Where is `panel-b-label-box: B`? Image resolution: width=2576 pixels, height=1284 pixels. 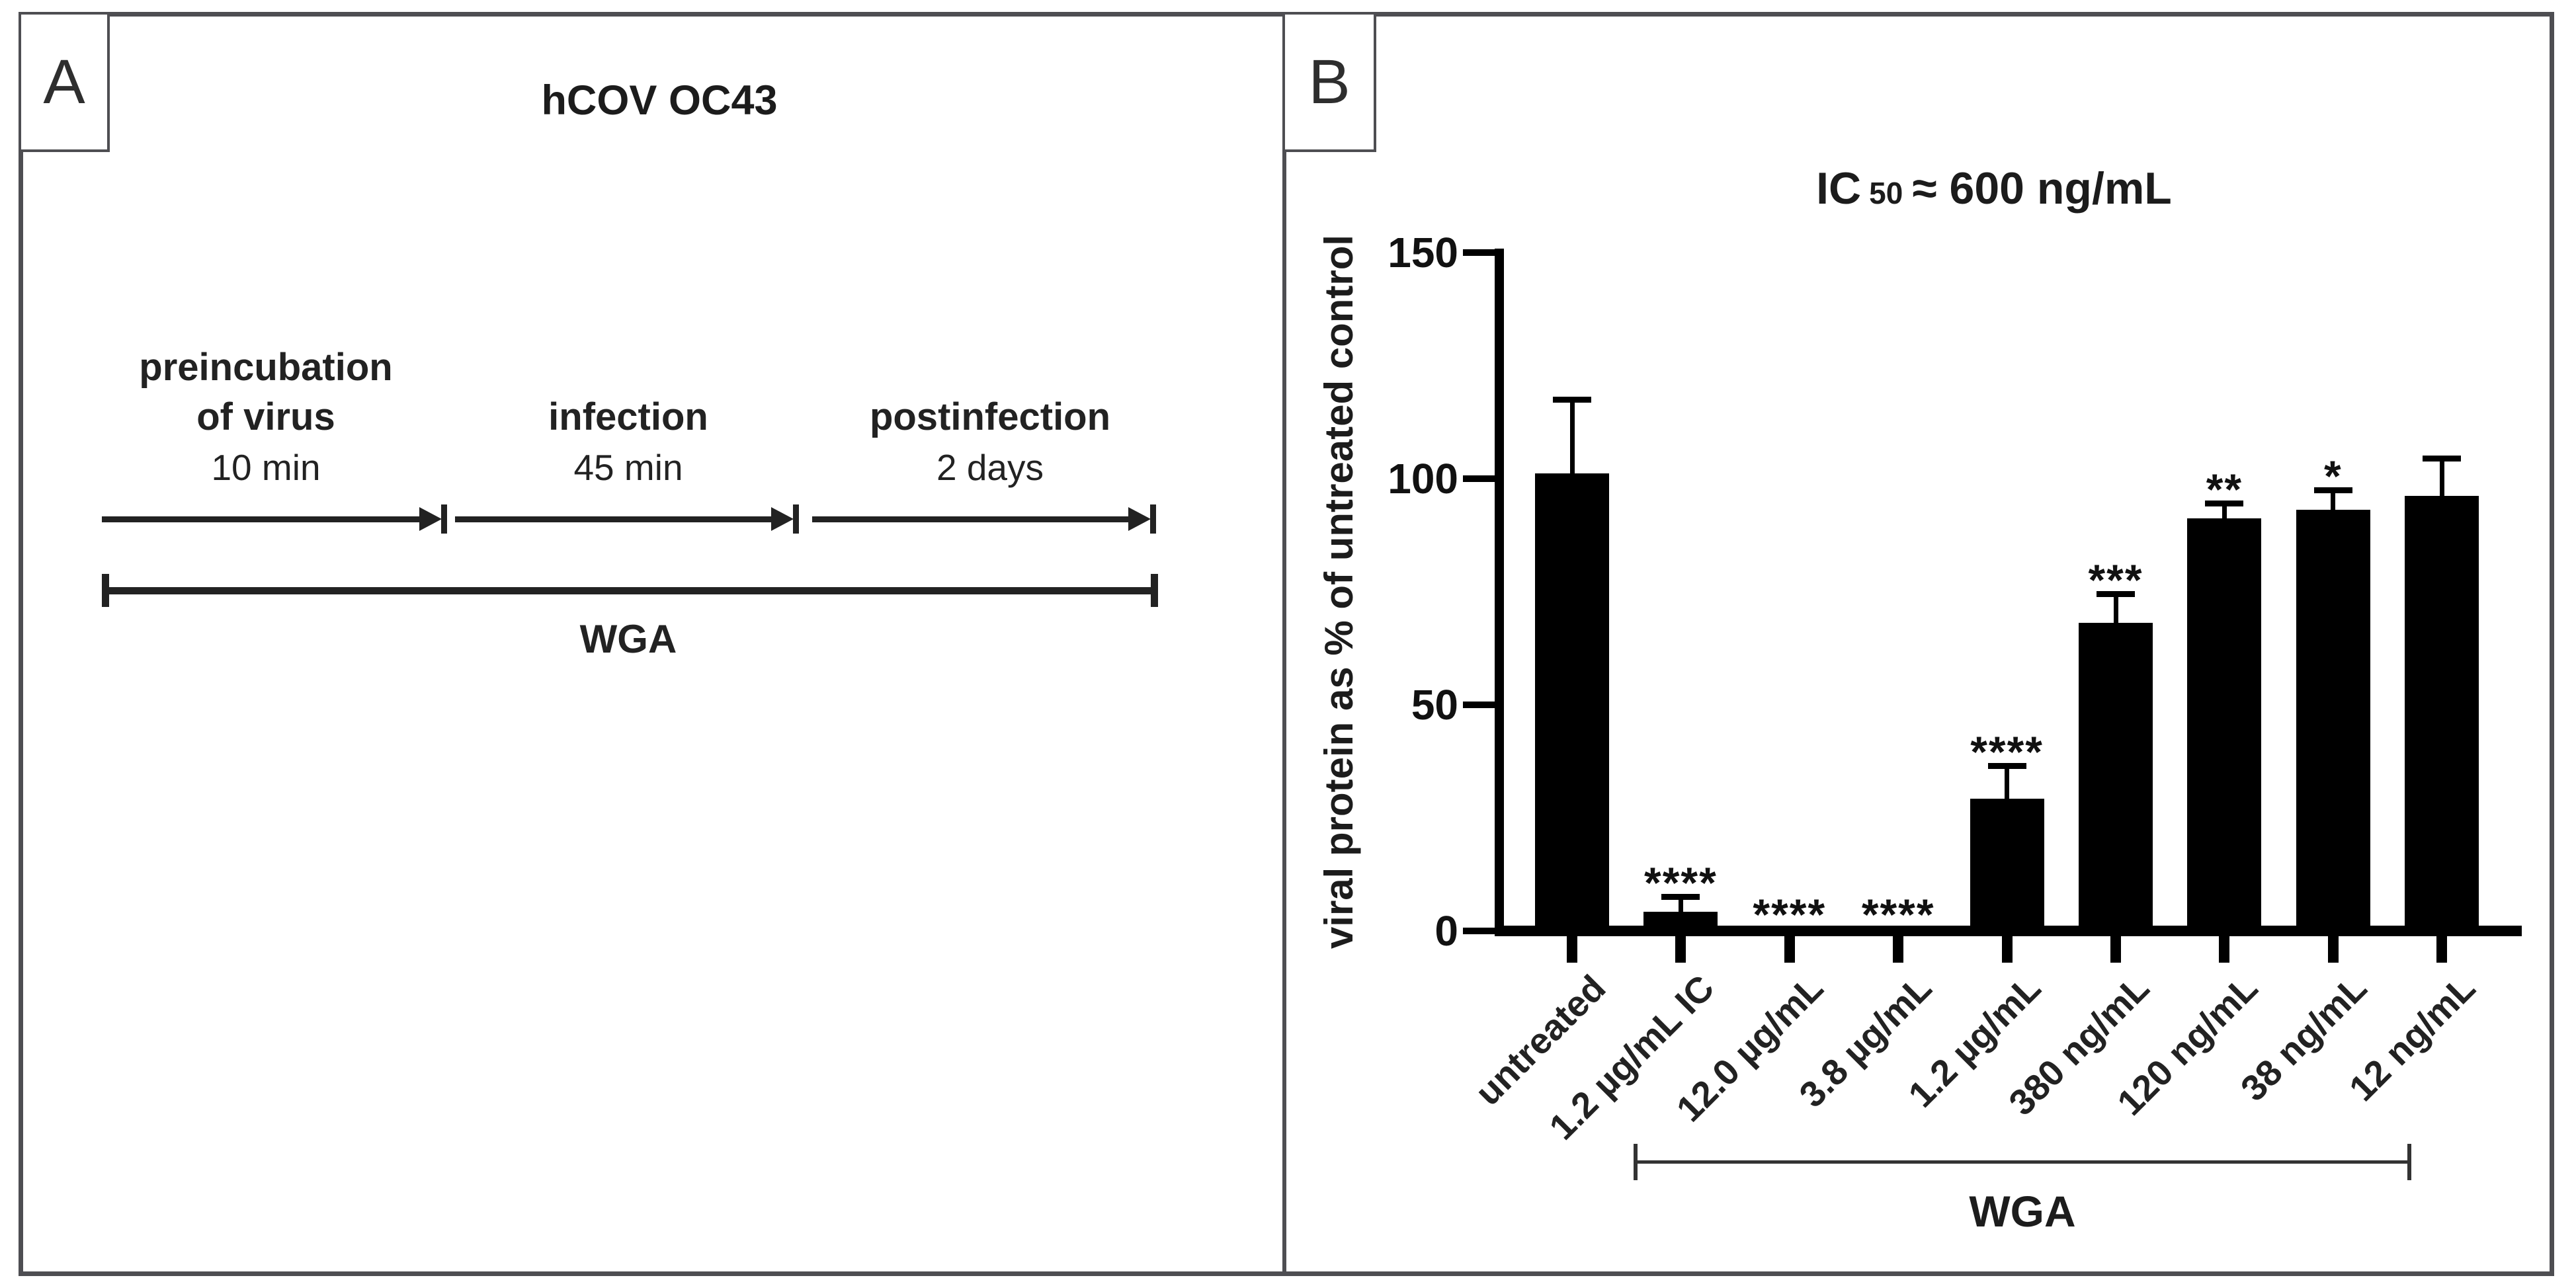
panel-b-label-box: B is located at coordinates (1329, 82).